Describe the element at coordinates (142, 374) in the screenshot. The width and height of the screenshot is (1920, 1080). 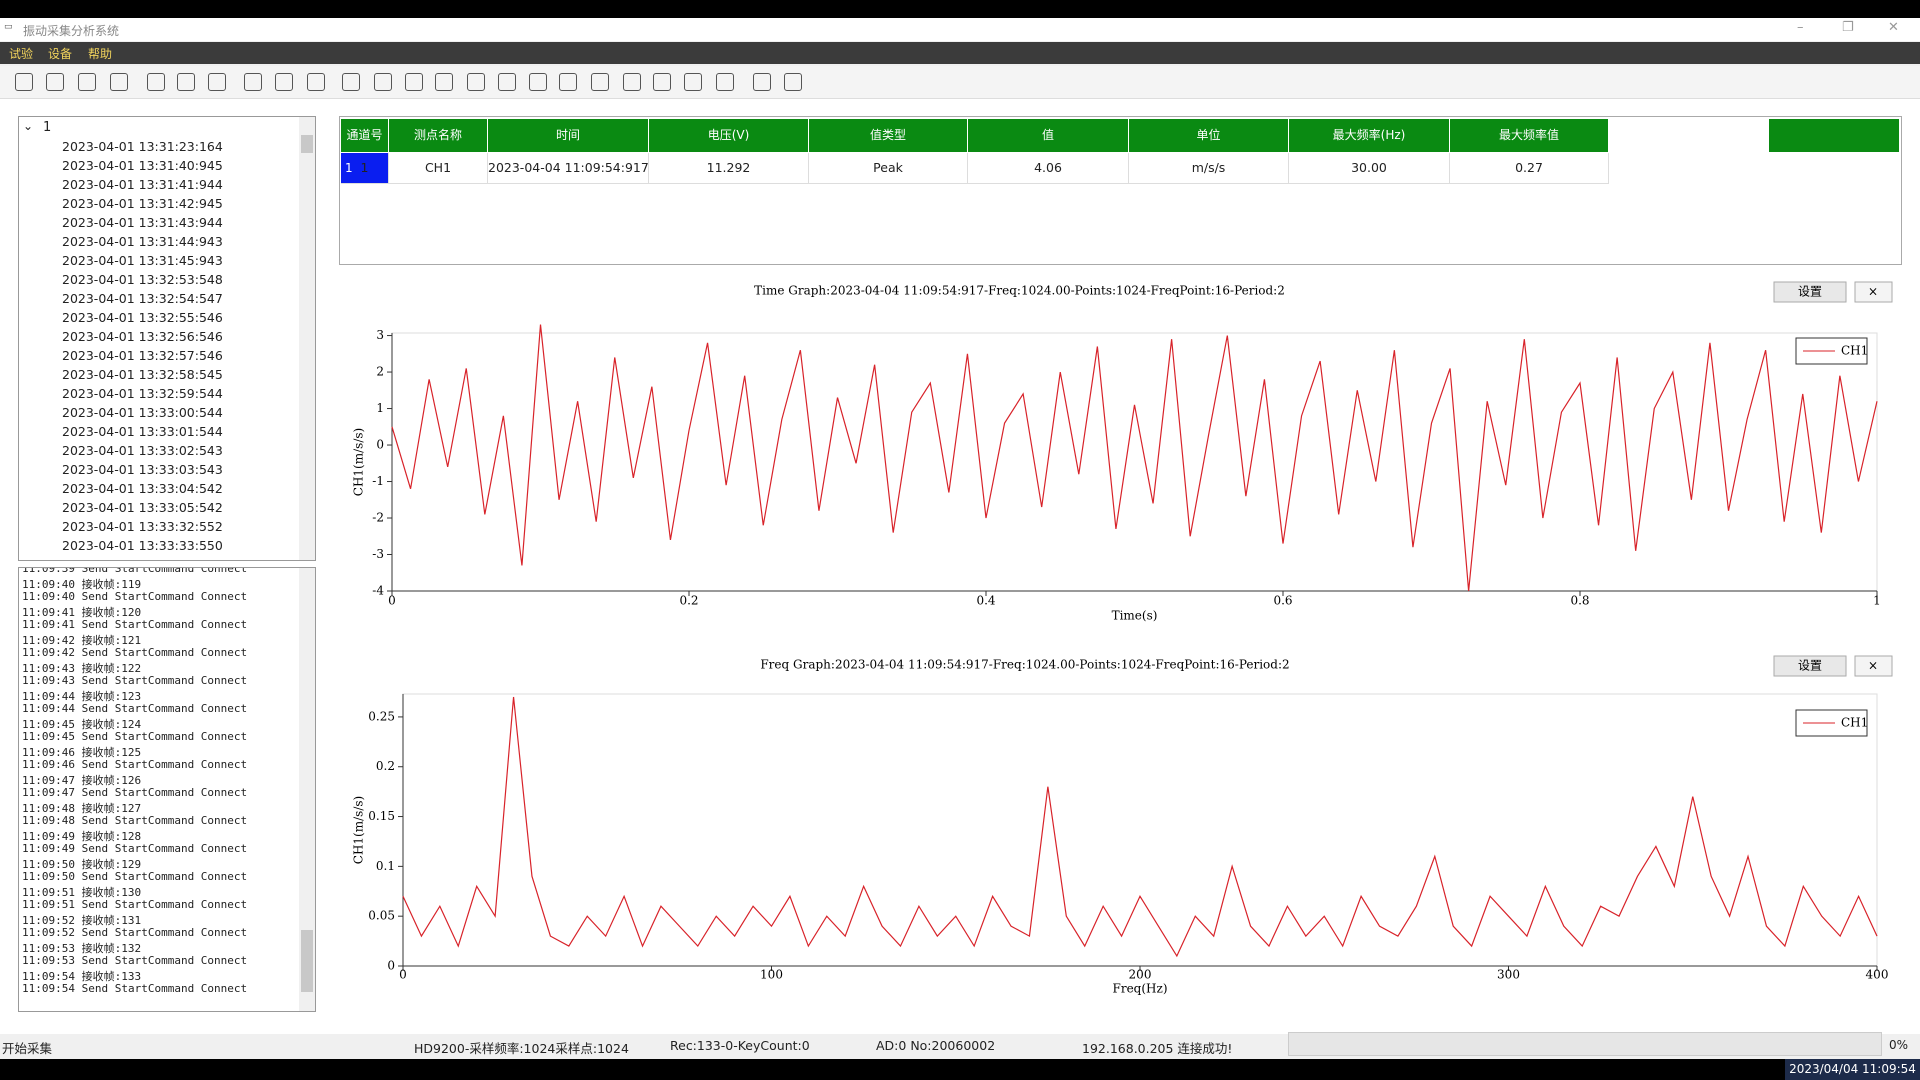
I see `tree-item: 2023-04-01 13:32:58:545` at that location.